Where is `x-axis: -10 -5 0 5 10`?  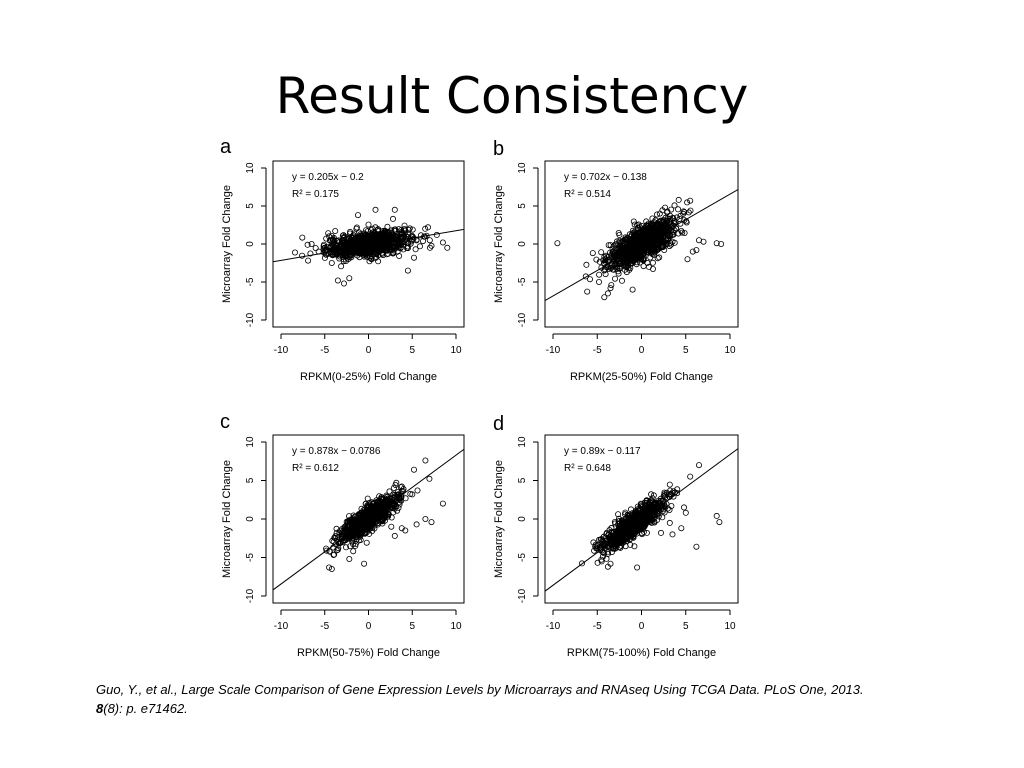 x-axis: -10 -5 0 5 10 is located at coordinates (368, 620).